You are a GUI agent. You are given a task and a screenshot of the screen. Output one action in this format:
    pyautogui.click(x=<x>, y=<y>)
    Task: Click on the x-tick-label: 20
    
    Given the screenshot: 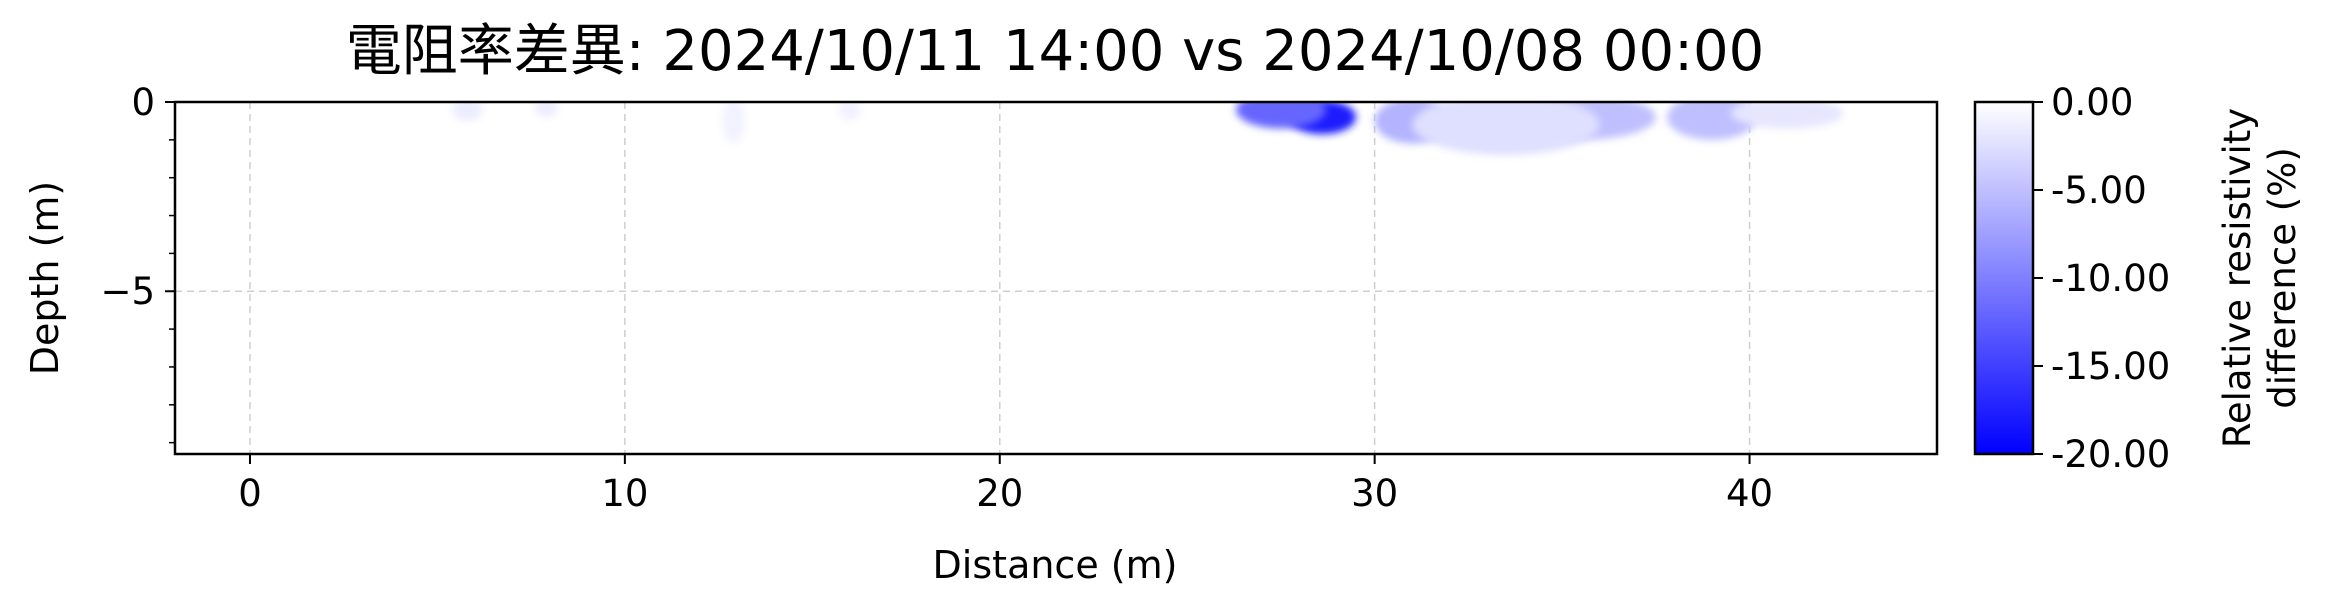 What is the action you would take?
    pyautogui.click(x=999, y=493)
    